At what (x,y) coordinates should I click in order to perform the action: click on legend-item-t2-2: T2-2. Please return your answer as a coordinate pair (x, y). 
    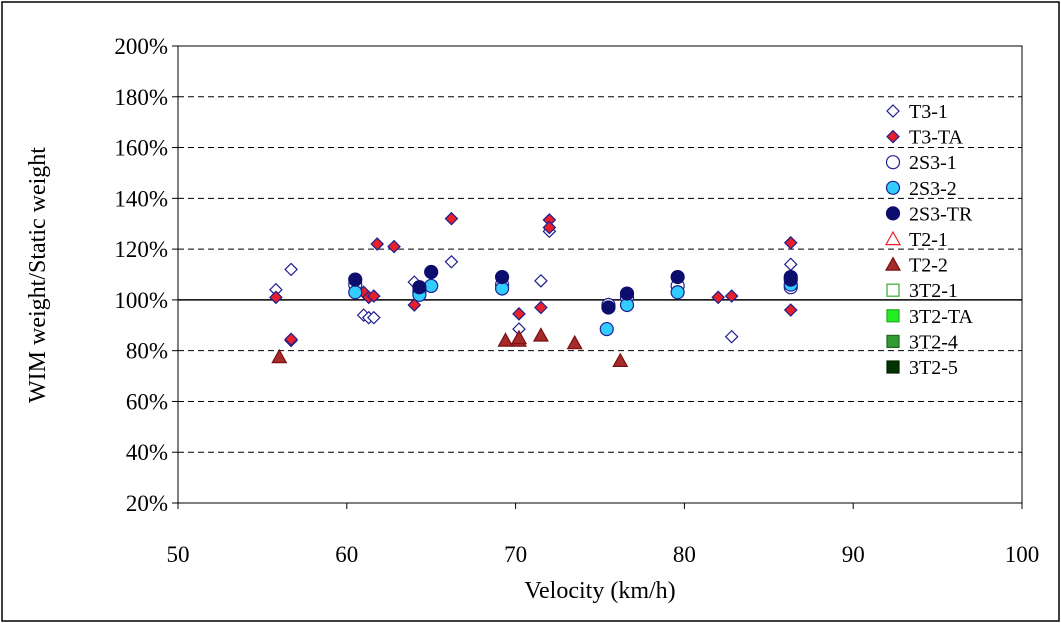
    Looking at the image, I should click on (916, 266).